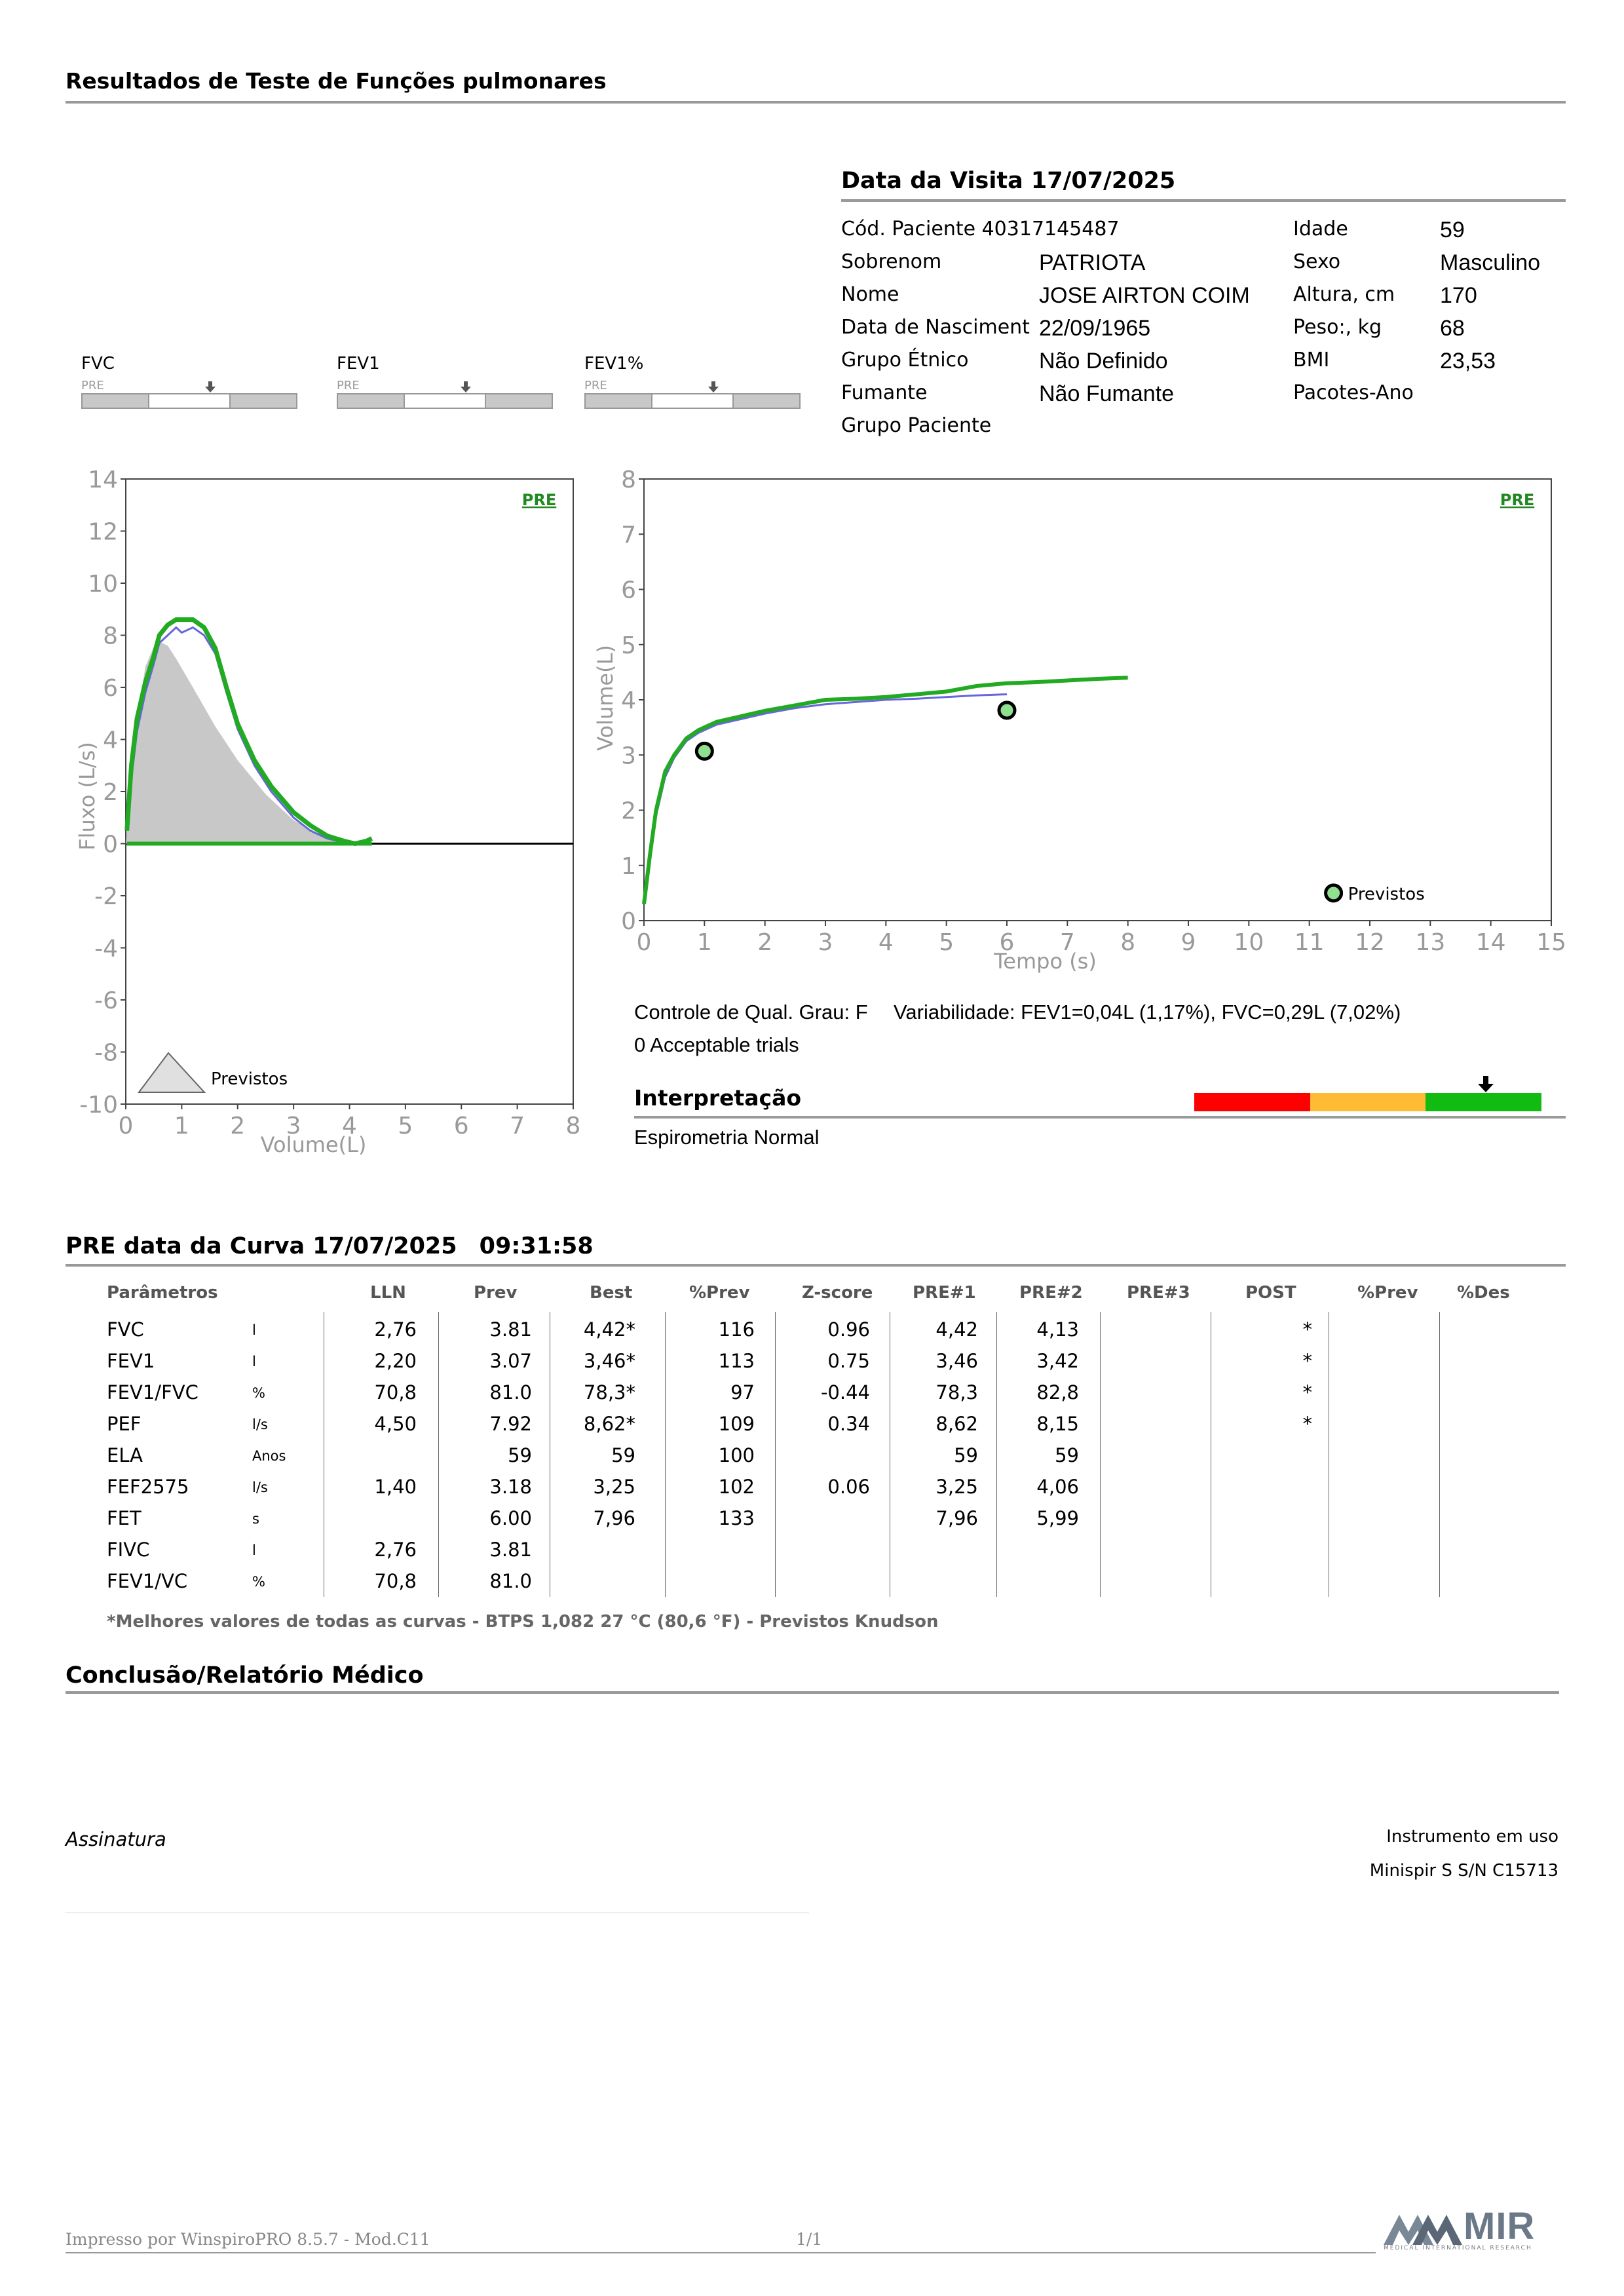 This screenshot has width=1624, height=2296. What do you see at coordinates (1483, 1293) in the screenshot?
I see `table-header: %Des` at bounding box center [1483, 1293].